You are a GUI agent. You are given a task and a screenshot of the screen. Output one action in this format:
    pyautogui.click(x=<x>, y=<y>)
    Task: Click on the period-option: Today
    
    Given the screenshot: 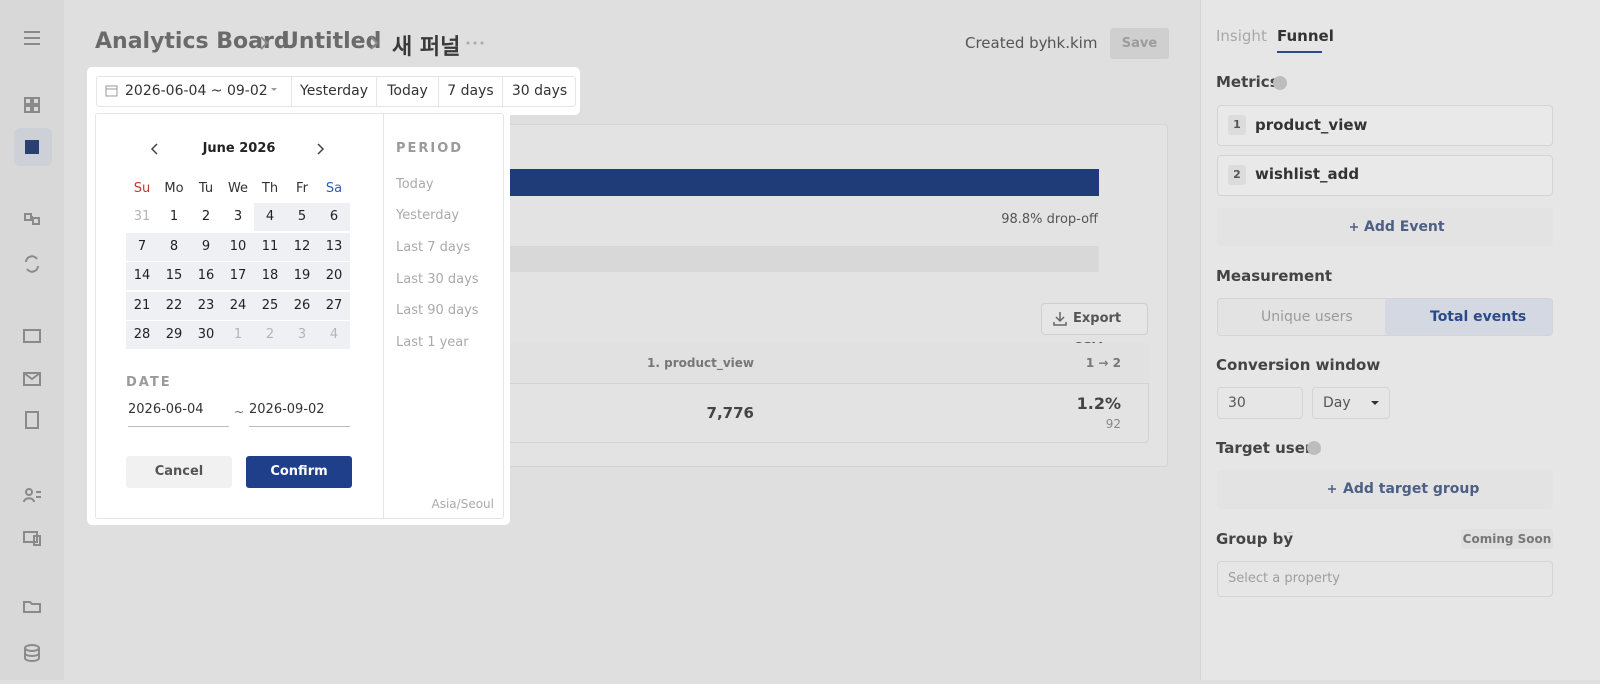 What is the action you would take?
    pyautogui.click(x=415, y=184)
    